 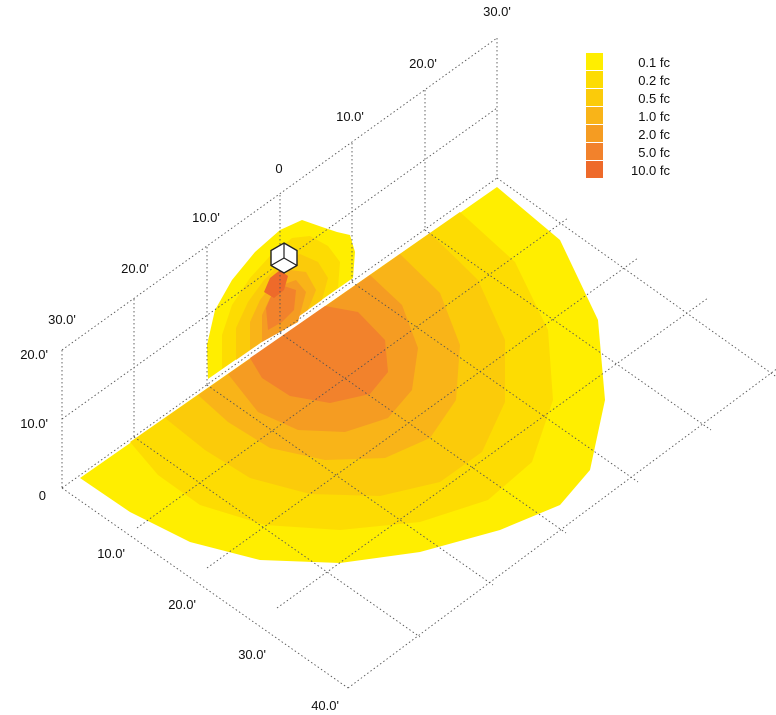 What do you see at coordinates (135, 268) in the screenshot?
I see `back-wall-left-label-2: 20.0'` at bounding box center [135, 268].